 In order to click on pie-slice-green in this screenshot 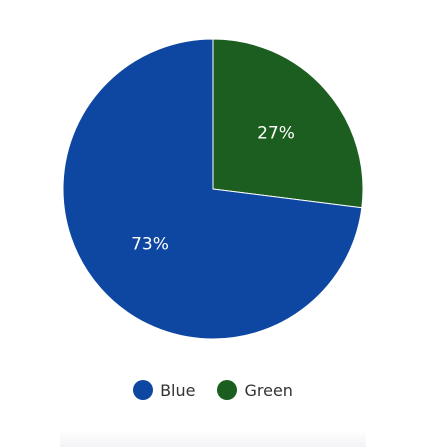, I will do `click(288, 123)`.